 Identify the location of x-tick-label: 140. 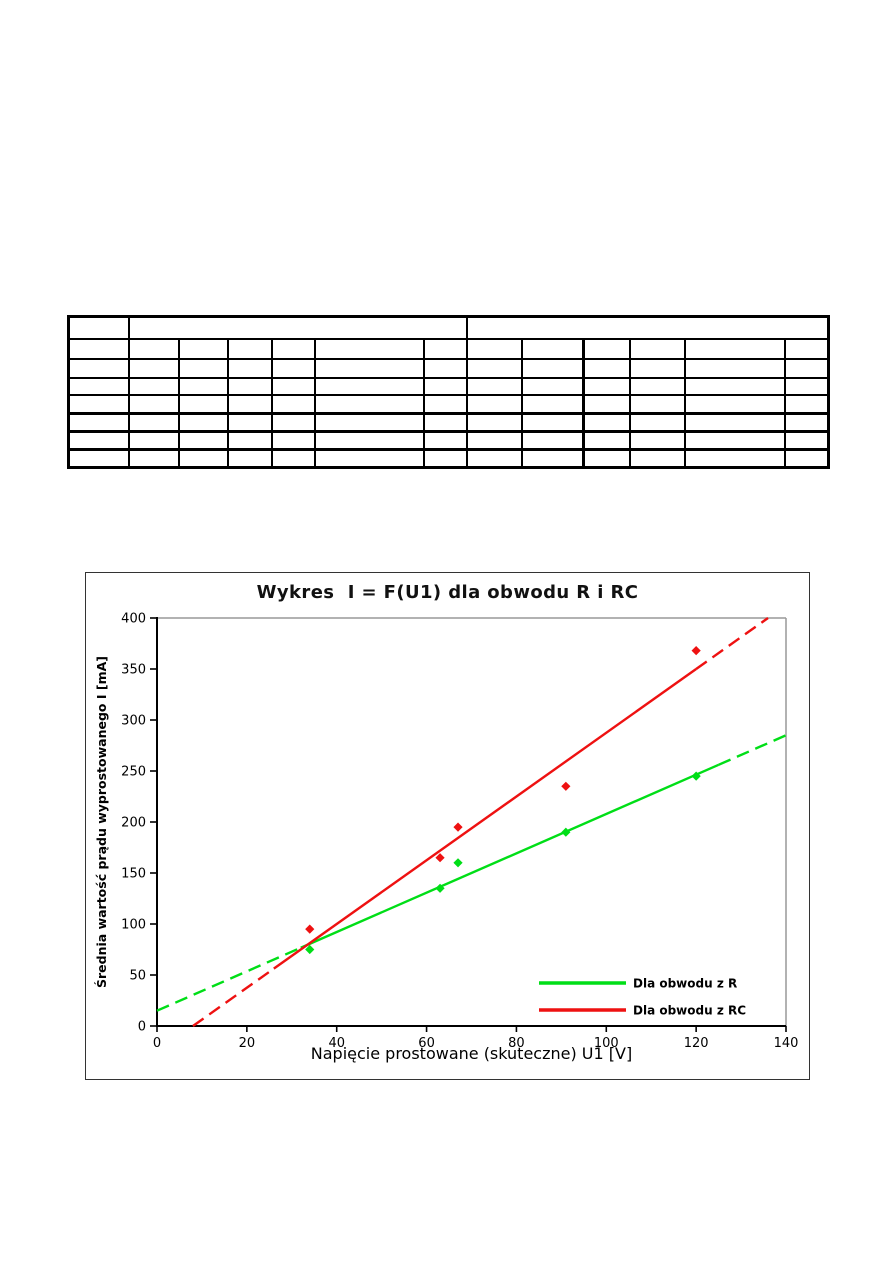
(786, 1043).